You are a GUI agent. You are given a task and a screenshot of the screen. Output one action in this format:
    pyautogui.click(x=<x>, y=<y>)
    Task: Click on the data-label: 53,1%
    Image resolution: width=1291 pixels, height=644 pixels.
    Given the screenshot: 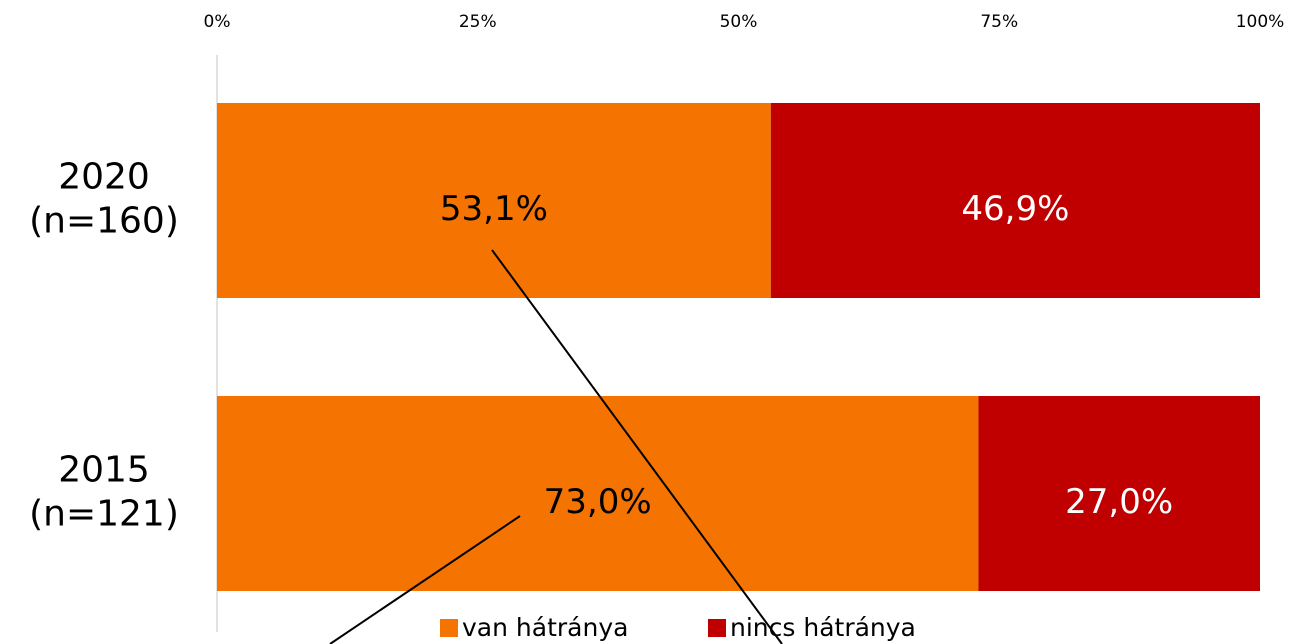 What is the action you would take?
    pyautogui.click(x=494, y=209)
    